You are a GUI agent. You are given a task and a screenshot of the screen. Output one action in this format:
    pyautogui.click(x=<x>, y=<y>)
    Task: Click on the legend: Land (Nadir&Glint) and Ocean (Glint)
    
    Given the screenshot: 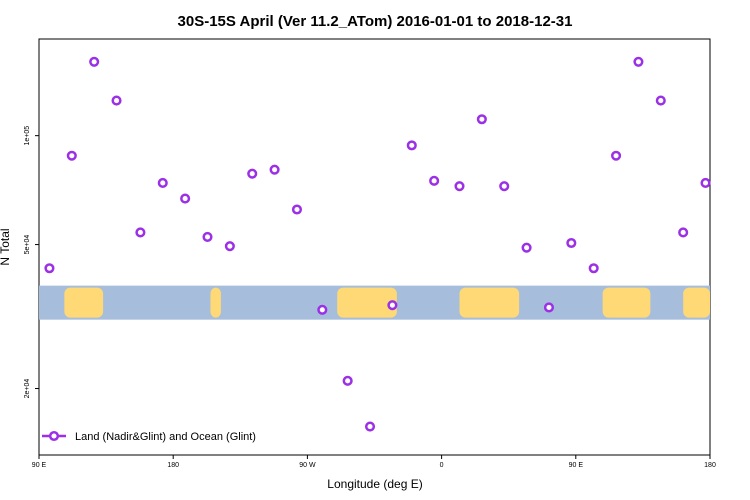 What is the action you would take?
    pyautogui.click(x=149, y=436)
    